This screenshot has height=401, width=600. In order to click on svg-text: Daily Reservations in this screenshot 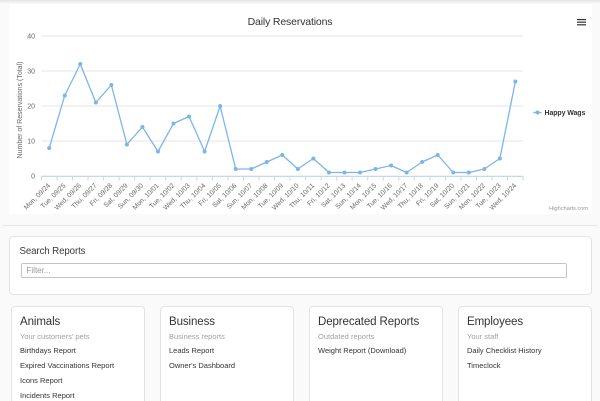, I will do `click(290, 22)`.